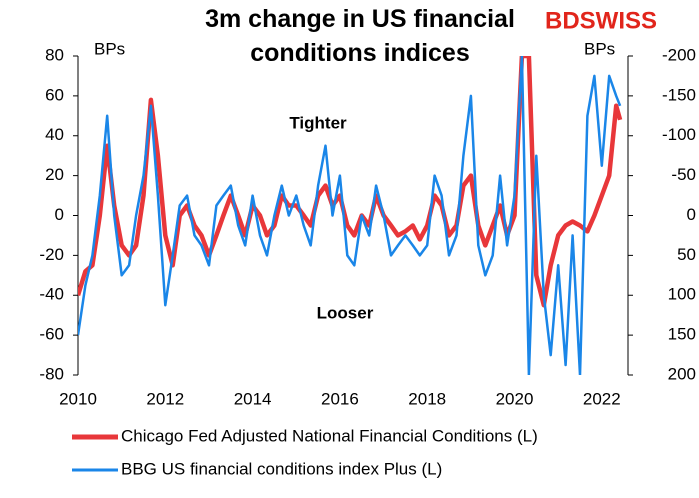  Describe the element at coordinates (54, 54) in the screenshot. I see `y-tick-label: 80` at that location.